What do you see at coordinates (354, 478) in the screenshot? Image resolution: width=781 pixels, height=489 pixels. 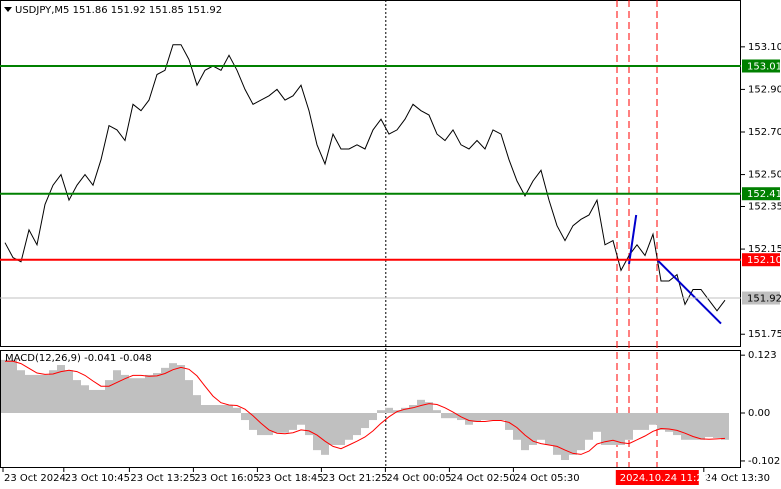 I see `x-tick-label: 23 Oct 21:25` at bounding box center [354, 478].